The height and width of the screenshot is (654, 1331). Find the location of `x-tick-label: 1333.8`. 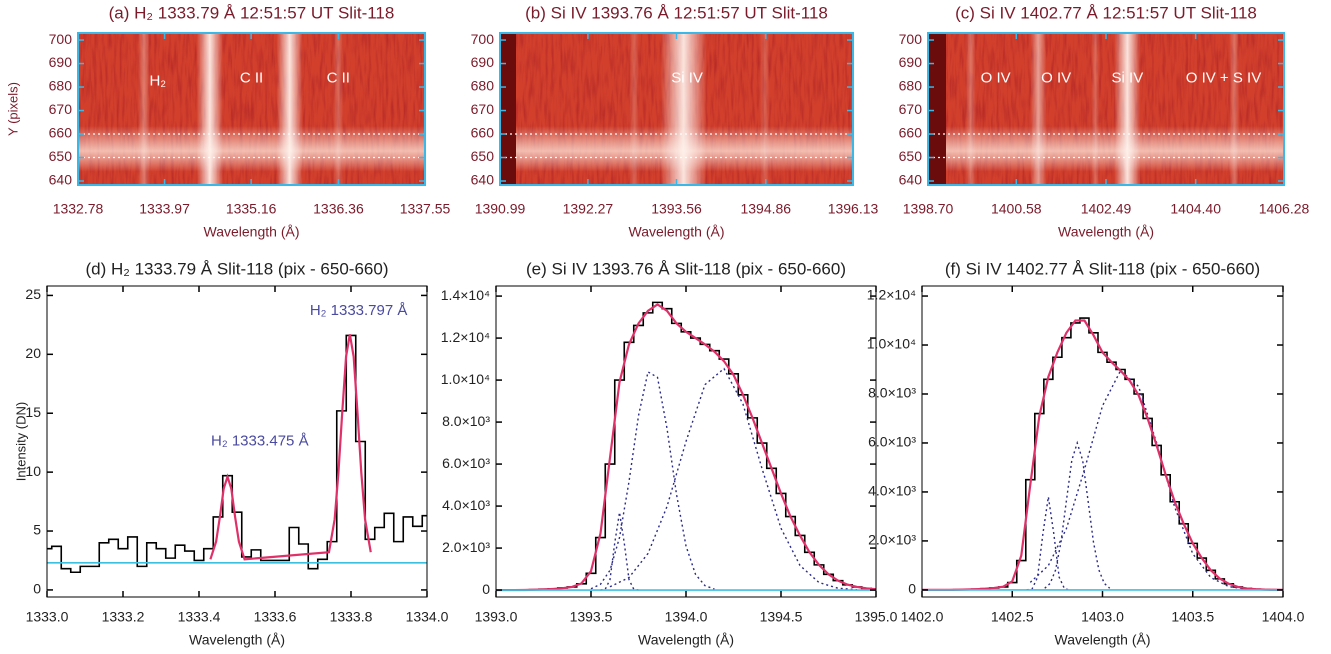

x-tick-label: 1333.8 is located at coordinates (351, 617).